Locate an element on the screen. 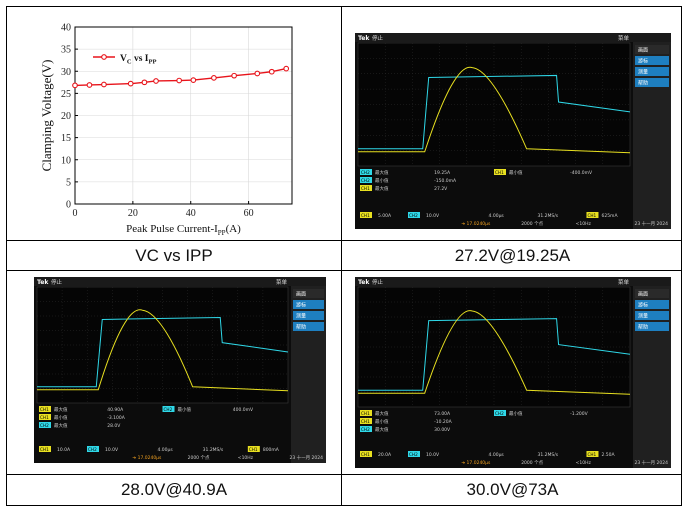 This screenshot has width=688, height=513. meas-value: 27.2V is located at coordinates (441, 189).